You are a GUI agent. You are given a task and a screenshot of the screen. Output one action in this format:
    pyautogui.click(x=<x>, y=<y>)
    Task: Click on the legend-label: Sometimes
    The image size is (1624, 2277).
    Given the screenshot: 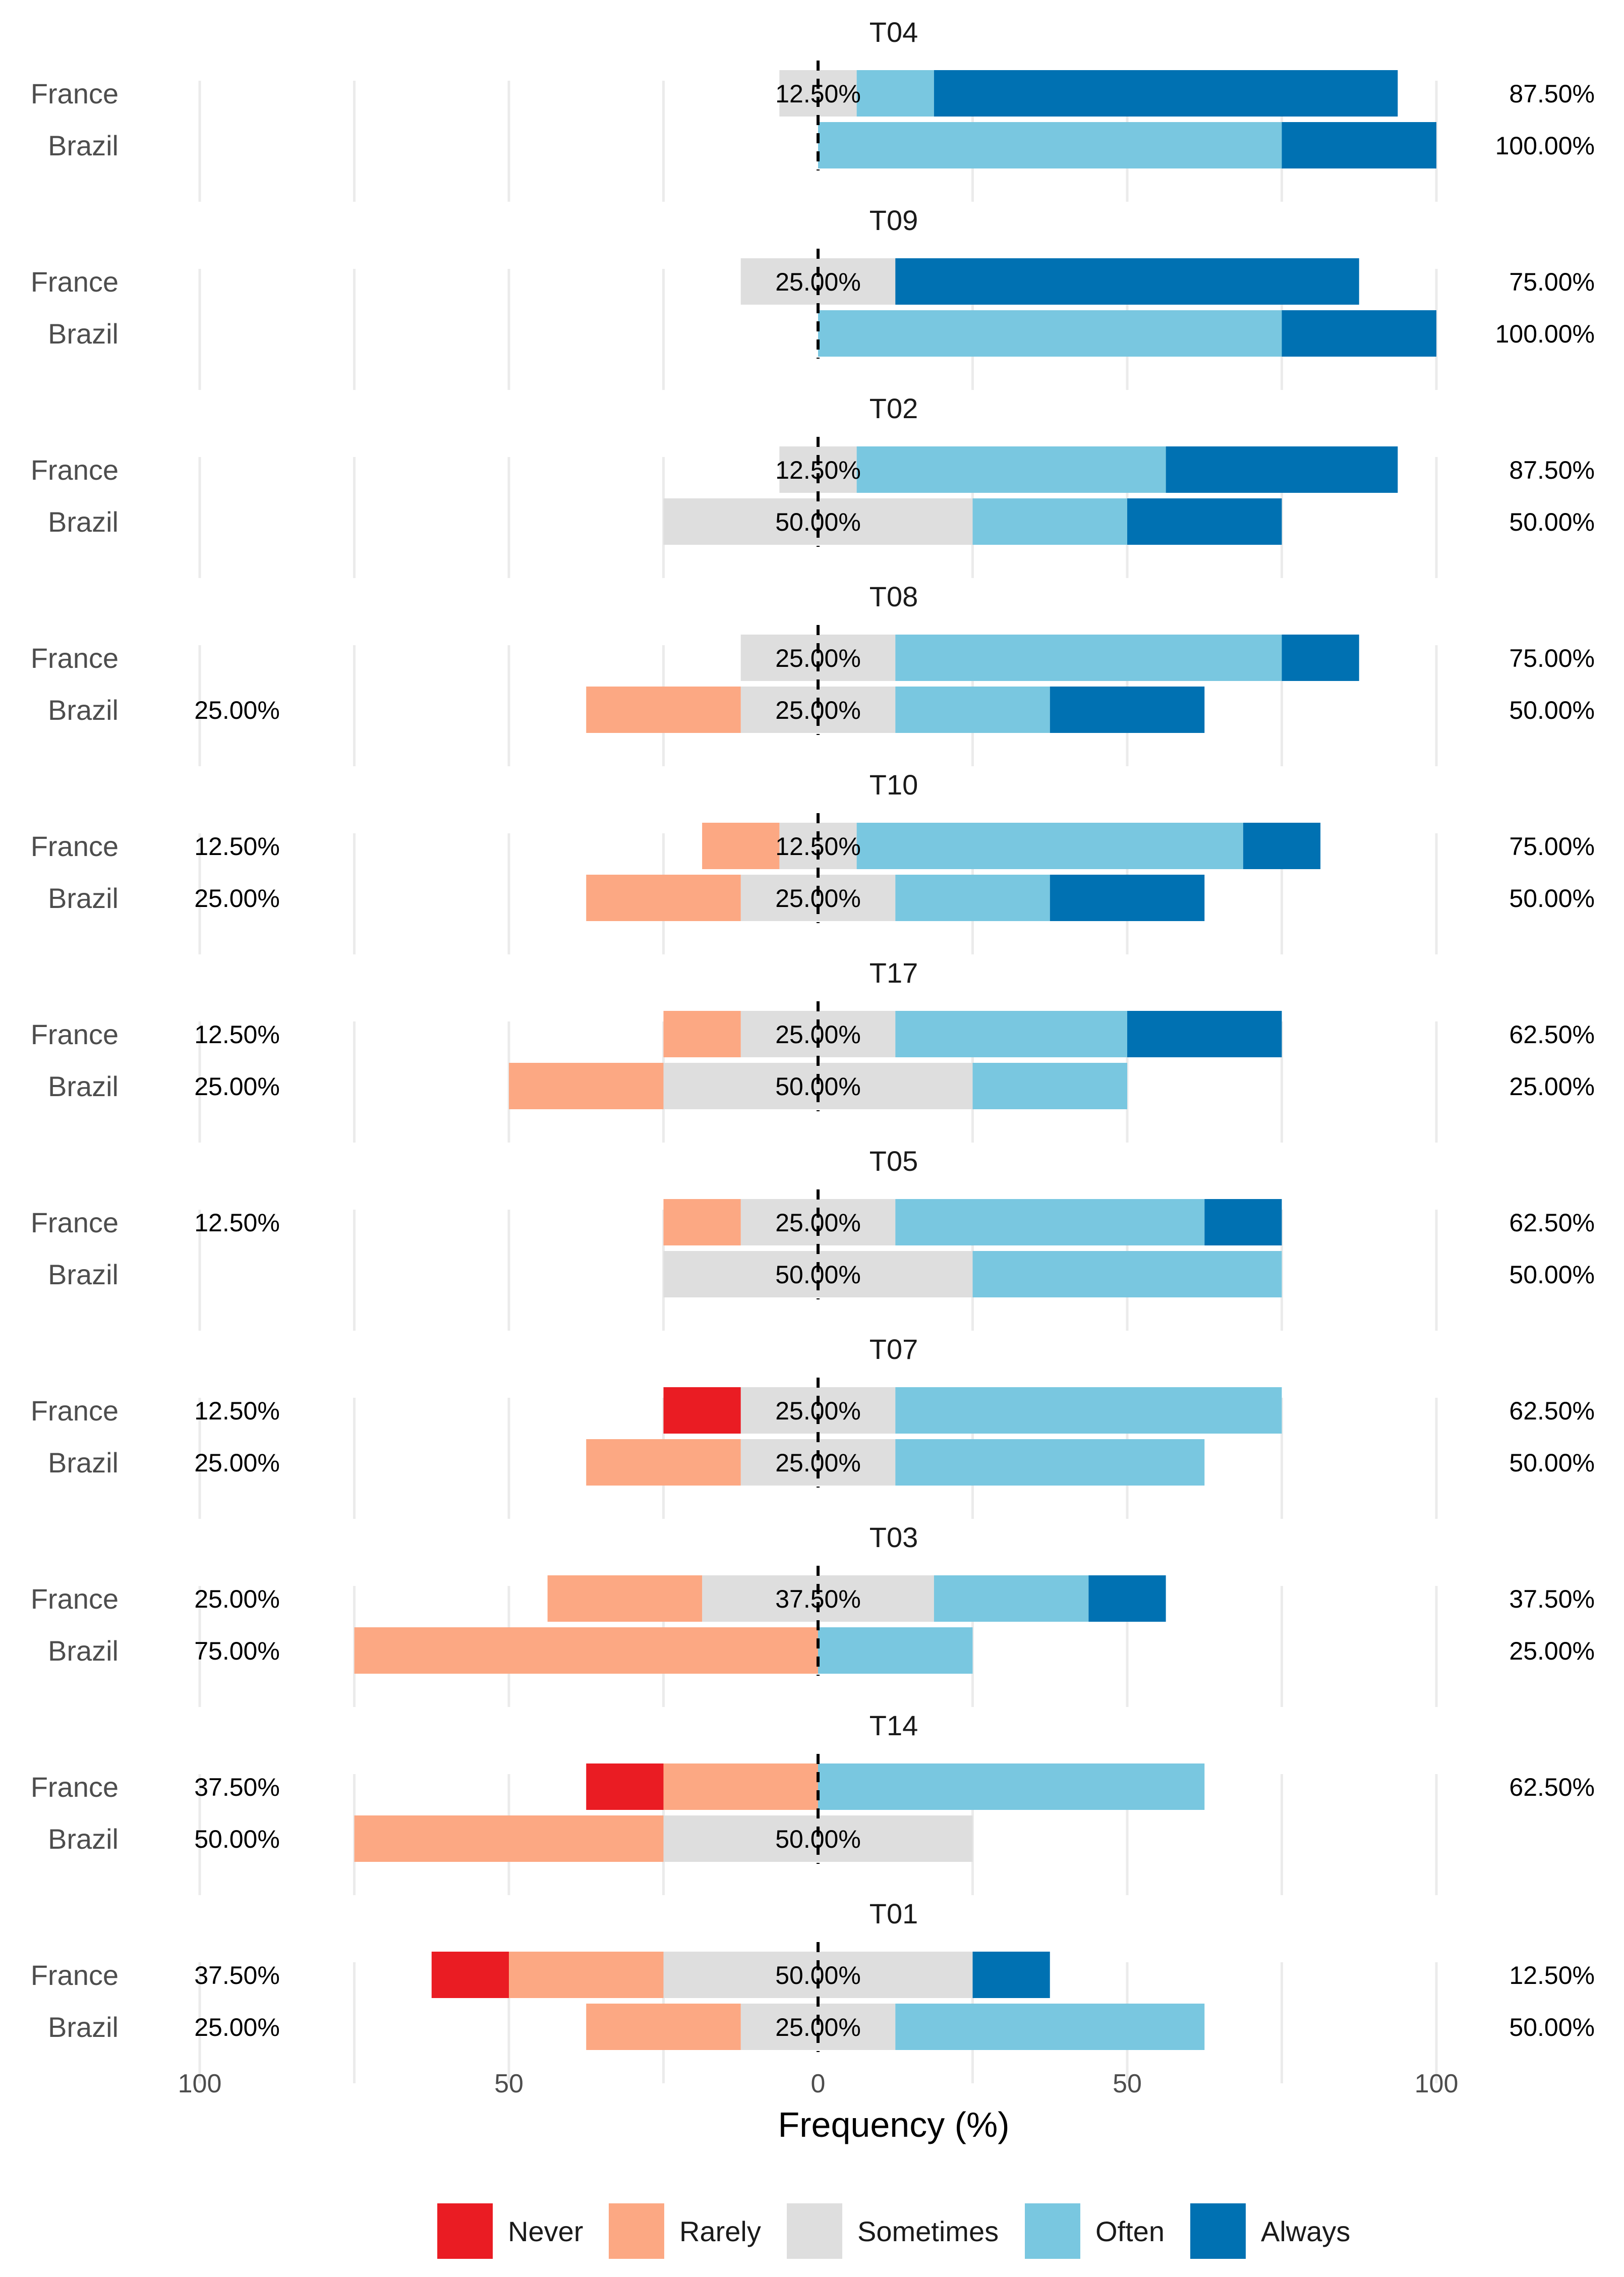 What is the action you would take?
    pyautogui.click(x=928, y=2231)
    